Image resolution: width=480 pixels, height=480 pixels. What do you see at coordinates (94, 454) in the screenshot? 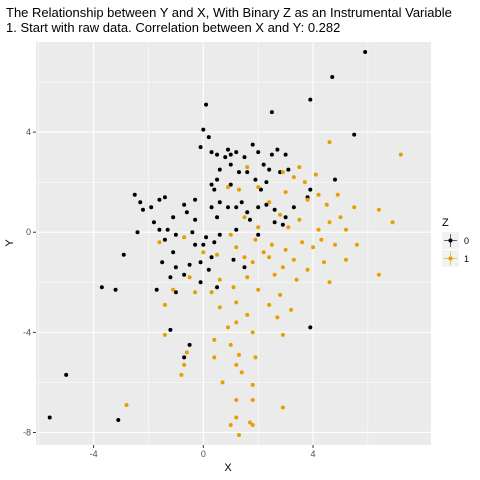
I see `x-tick-label: -4` at bounding box center [94, 454].